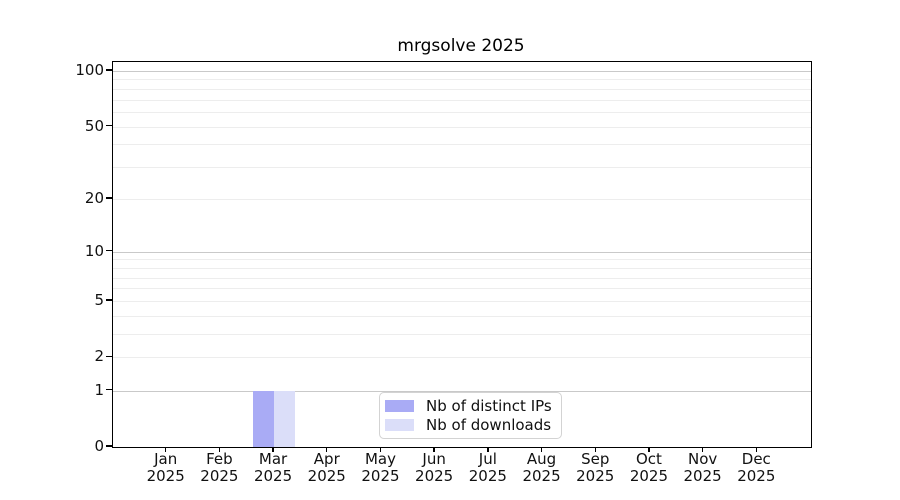  Describe the element at coordinates (99, 356) in the screenshot. I see `y-tick-label: 2` at that location.